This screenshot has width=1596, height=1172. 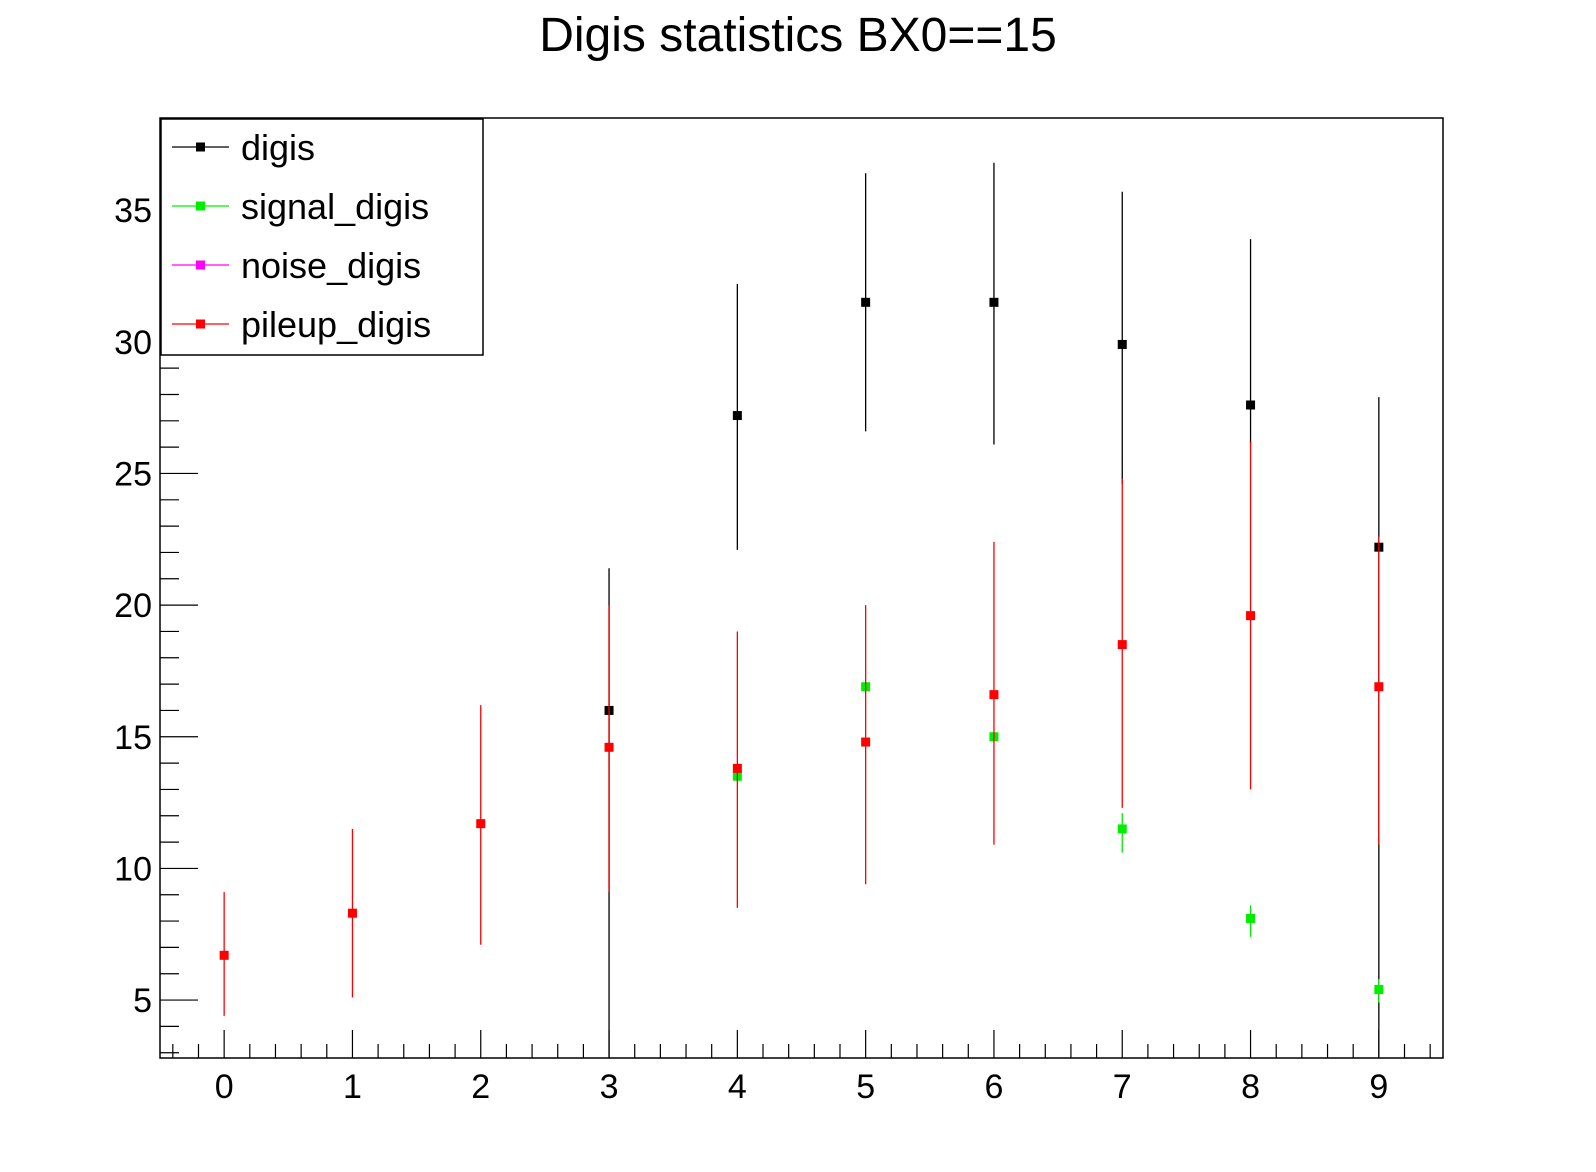 I want to click on x-tick-label: 1, so click(x=352, y=1087).